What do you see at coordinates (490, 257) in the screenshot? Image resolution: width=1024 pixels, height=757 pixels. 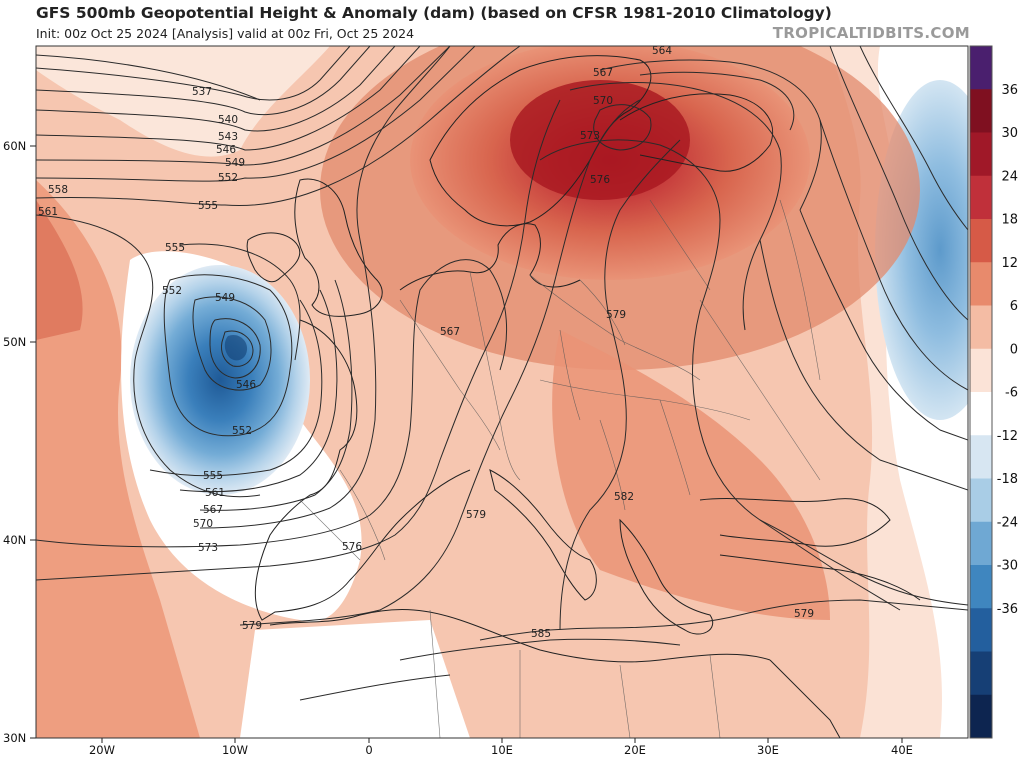 I see `coast-lowcountries-germany` at bounding box center [490, 257].